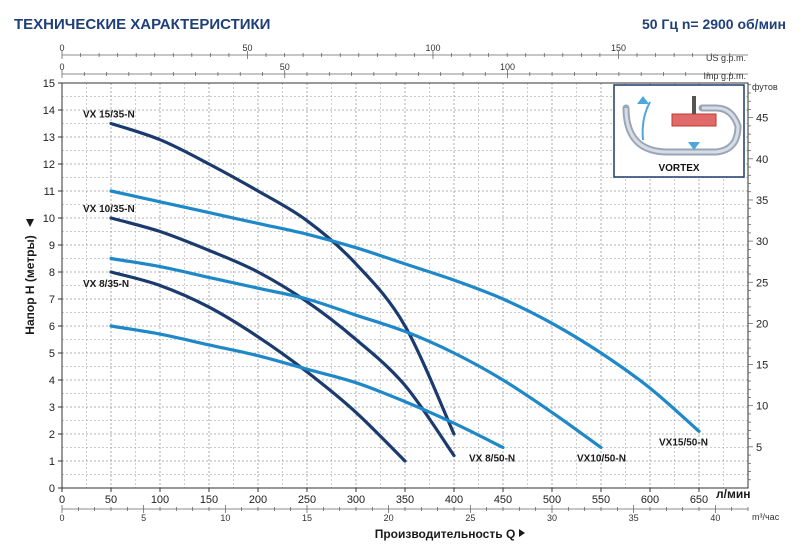 Image resolution: width=802 pixels, height=545 pixels. What do you see at coordinates (142, 24) in the screenshot?
I see `chart-title: ТЕХНИЧЕСКИЕ ХАРАКТЕРИСТИКИ` at bounding box center [142, 24].